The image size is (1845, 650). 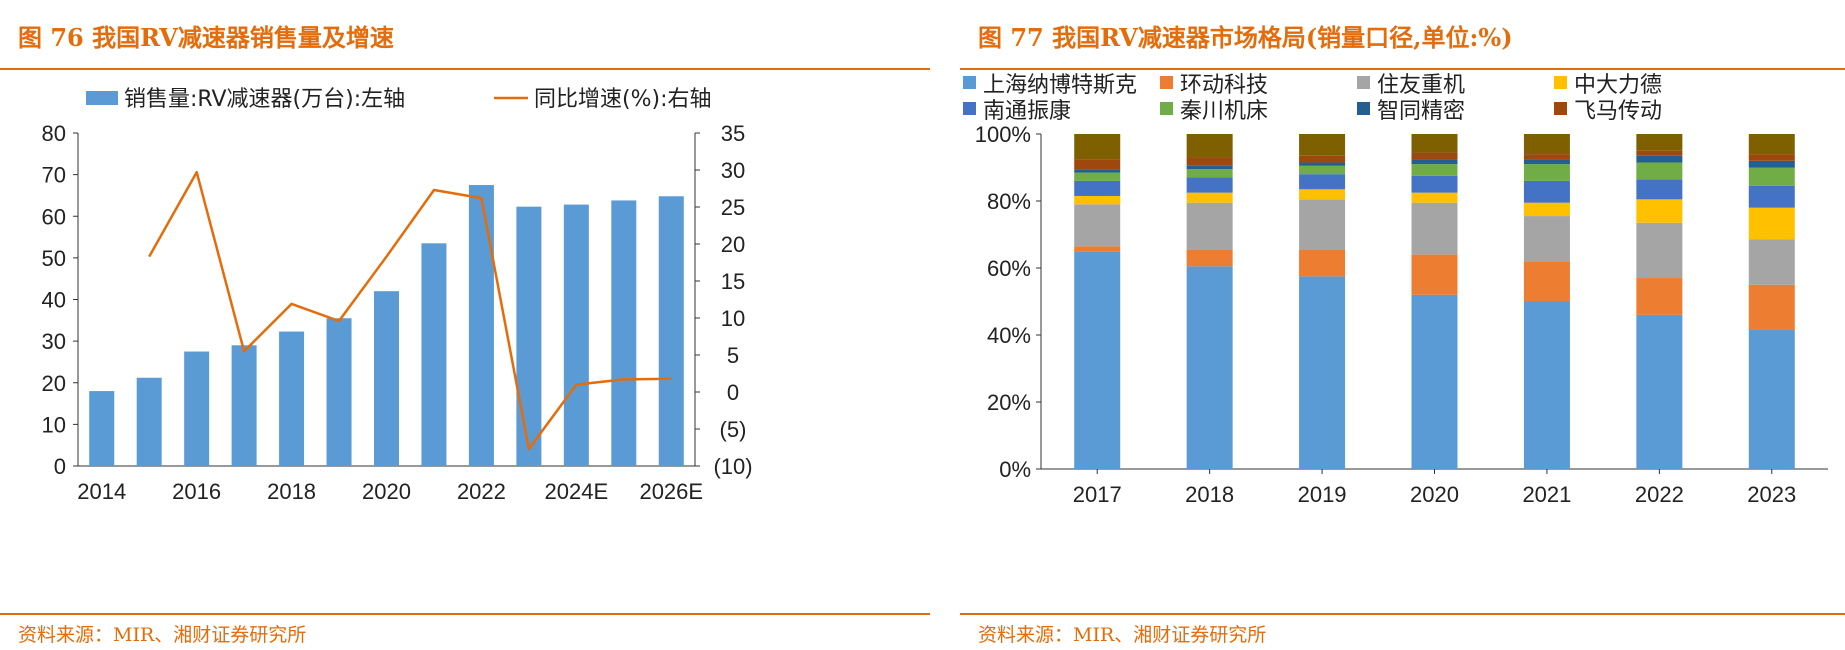 I want to click on x-tick-label: 2014, so click(x=101, y=491).